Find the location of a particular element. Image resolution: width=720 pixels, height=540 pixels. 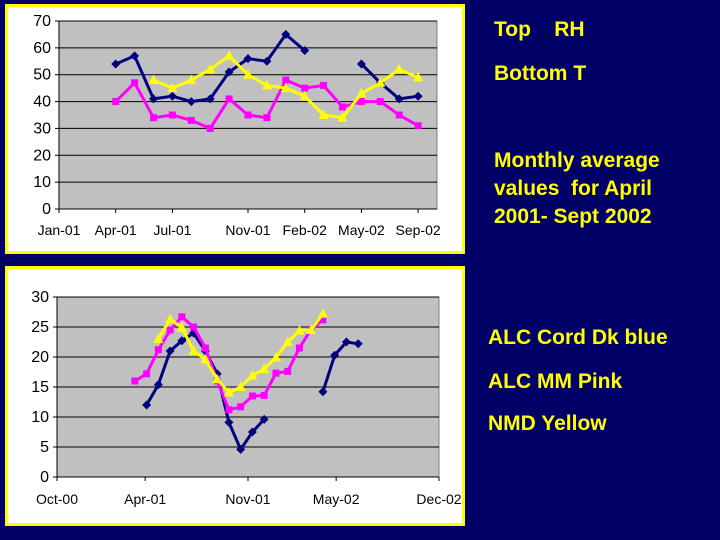

bottom-t-label: Bottom T is located at coordinates (540, 73).